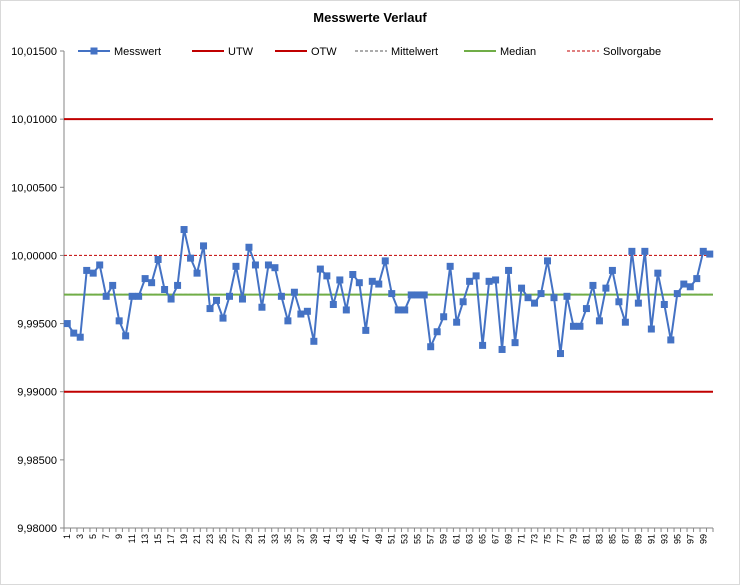  I want to click on x-tick-label: 27, so click(236, 539).